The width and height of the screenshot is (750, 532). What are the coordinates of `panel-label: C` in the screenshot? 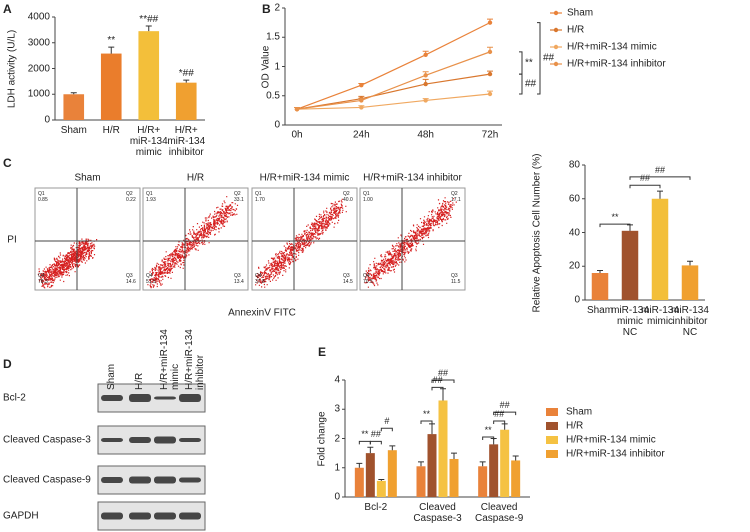 It's located at (7, 163).